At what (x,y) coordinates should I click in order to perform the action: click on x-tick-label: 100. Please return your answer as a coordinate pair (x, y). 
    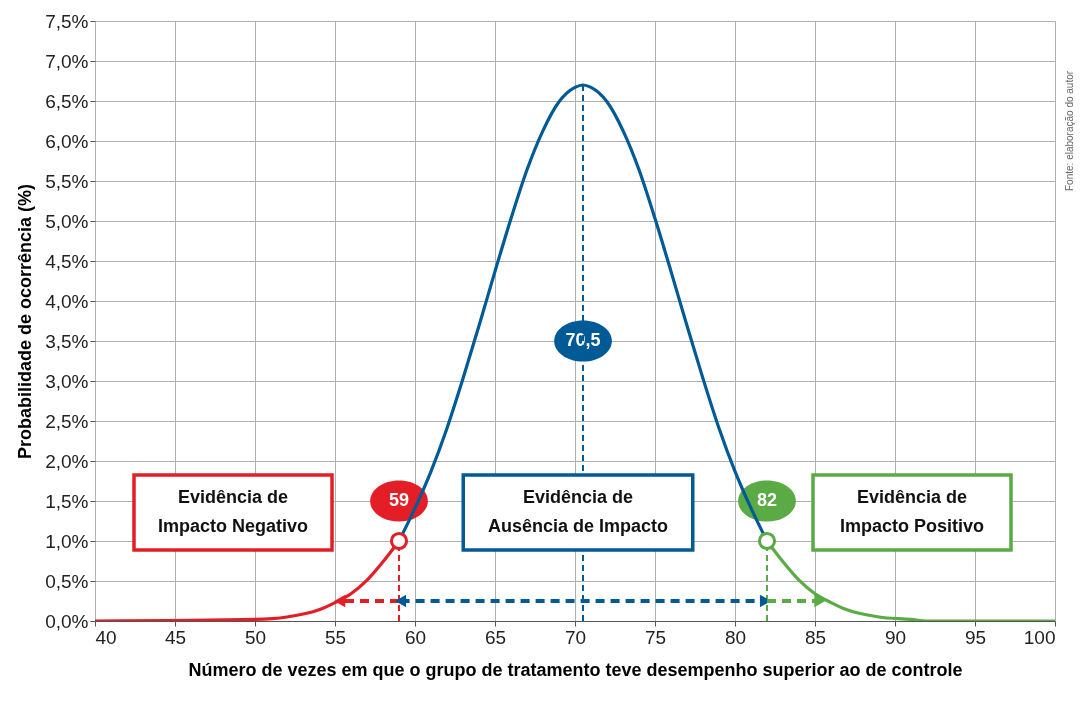
    Looking at the image, I should click on (1039, 637).